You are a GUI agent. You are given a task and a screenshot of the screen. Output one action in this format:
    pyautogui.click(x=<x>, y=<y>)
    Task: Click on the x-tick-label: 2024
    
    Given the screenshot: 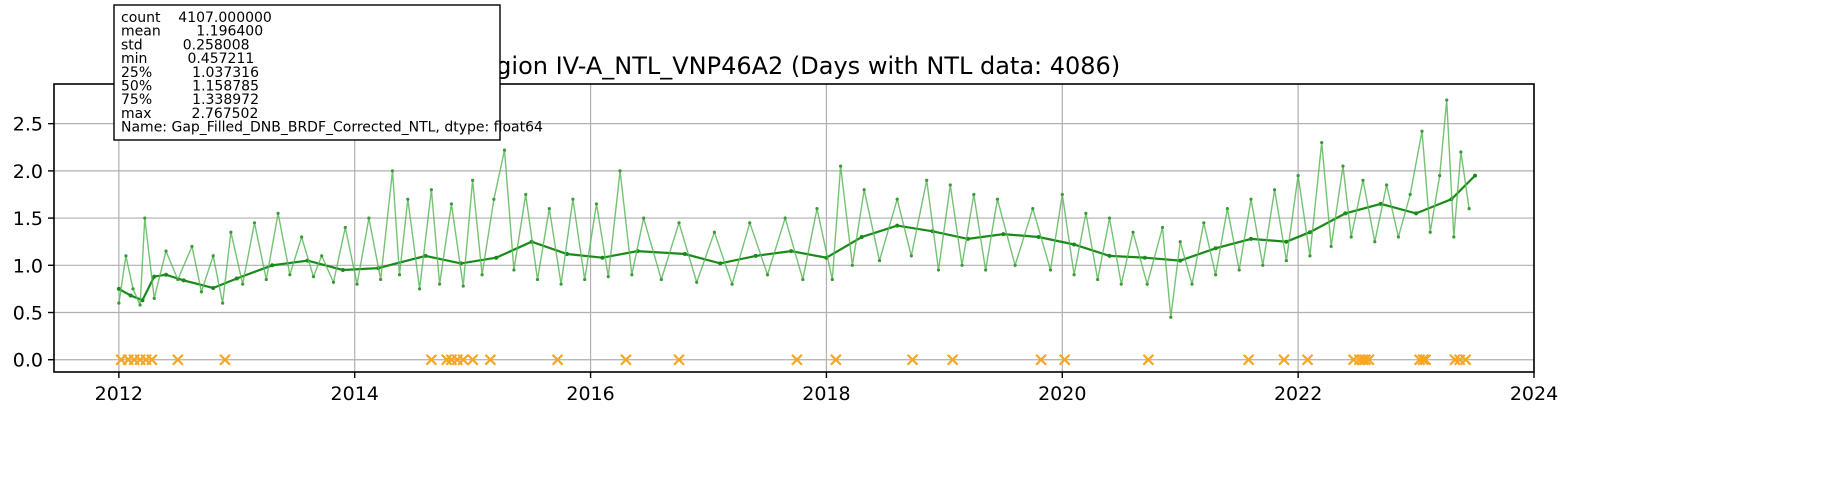 What is the action you would take?
    pyautogui.click(x=1534, y=394)
    